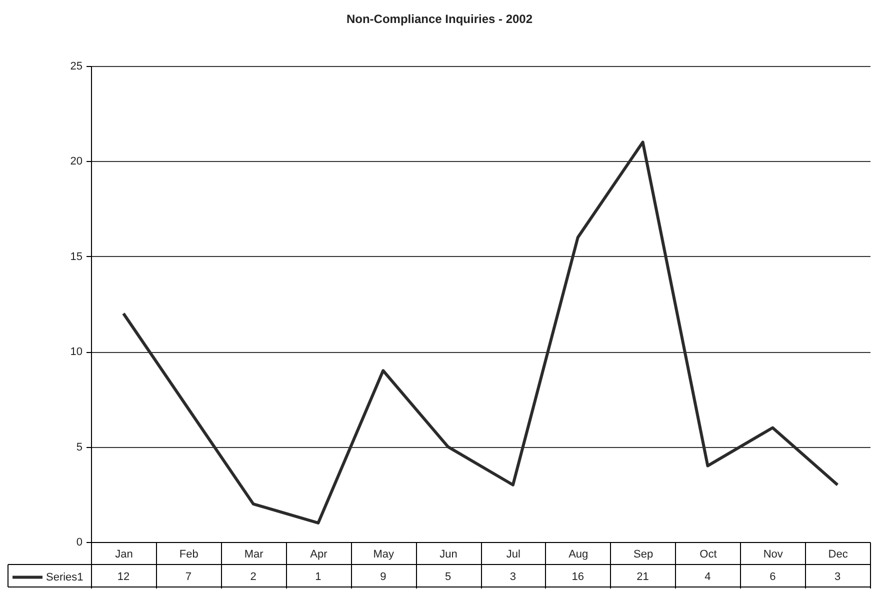 This screenshot has height=595, width=877. Describe the element at coordinates (773, 554) in the screenshot. I see `x-tick-label: Nov` at that location.